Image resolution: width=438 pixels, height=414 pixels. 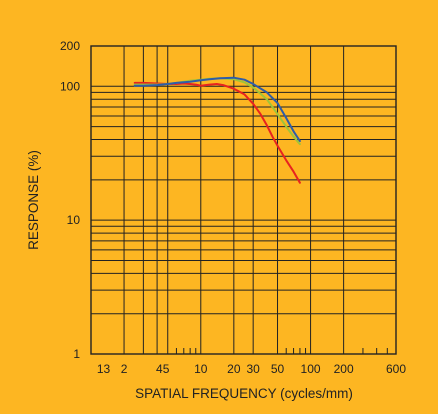 I want to click on x-tick-label: 45, so click(x=163, y=369).